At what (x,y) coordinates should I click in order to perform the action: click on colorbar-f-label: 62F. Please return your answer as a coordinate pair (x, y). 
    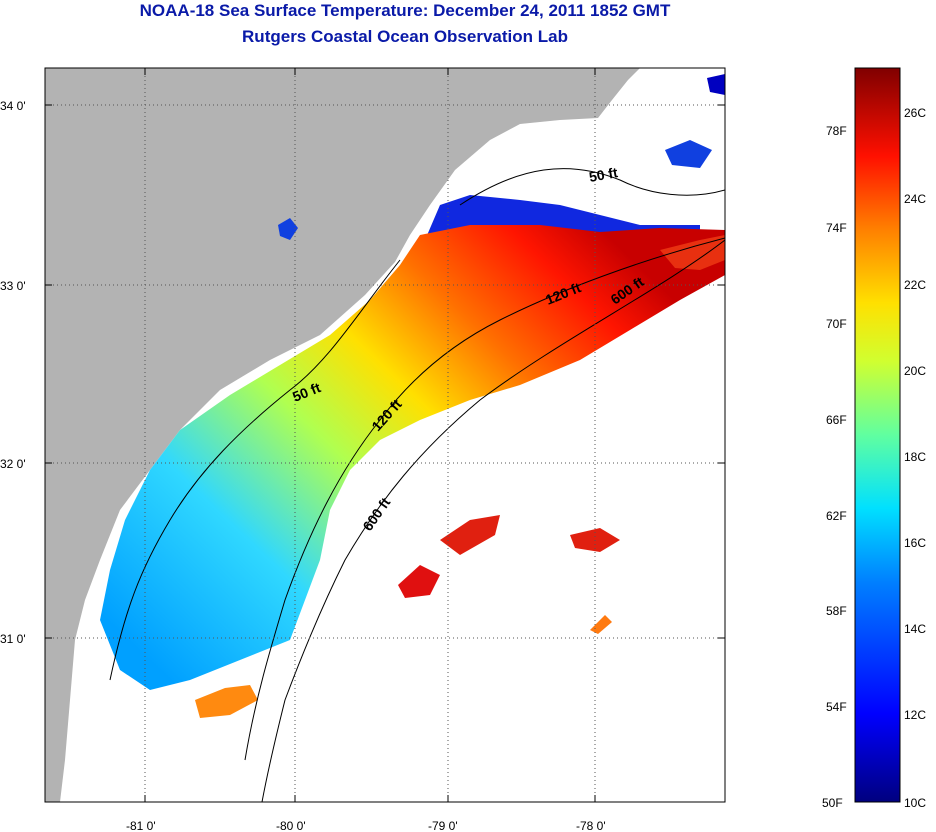
    Looking at the image, I should click on (836, 516).